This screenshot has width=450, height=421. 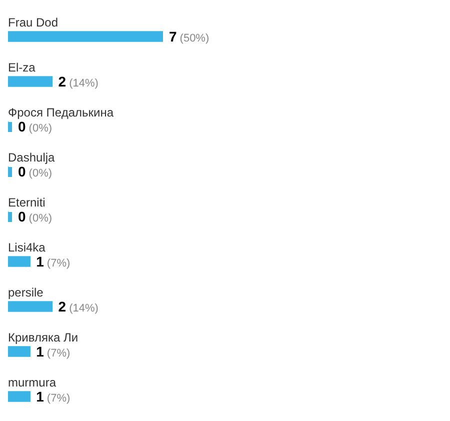 I want to click on y-tick-label: Кривляка Ли, so click(x=43, y=337).